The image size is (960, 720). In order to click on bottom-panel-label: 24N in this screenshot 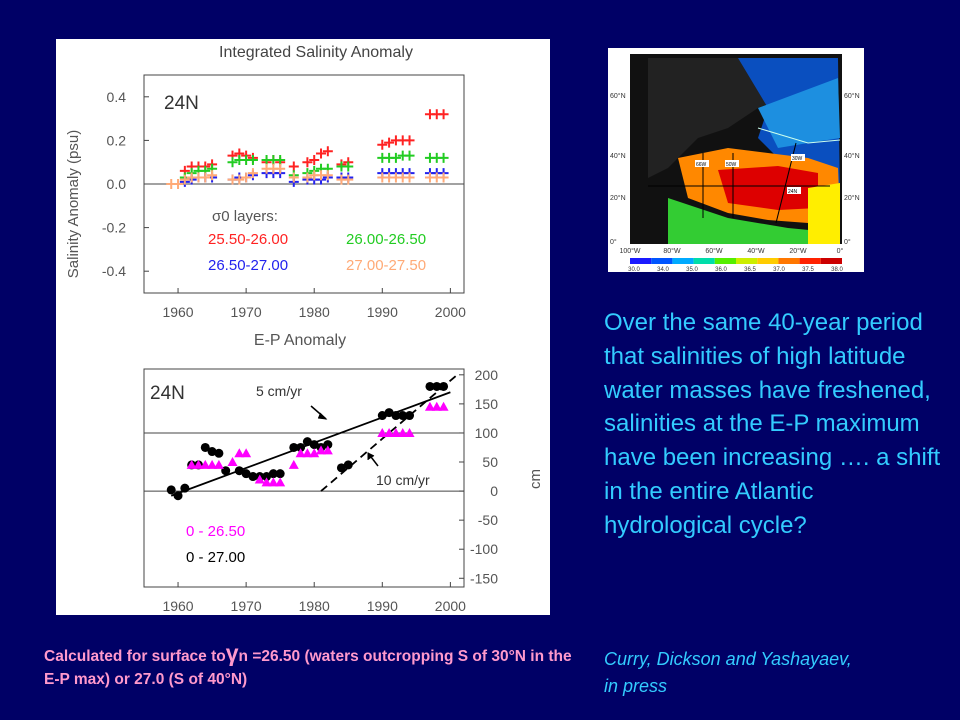, I will do `click(167, 393)`.